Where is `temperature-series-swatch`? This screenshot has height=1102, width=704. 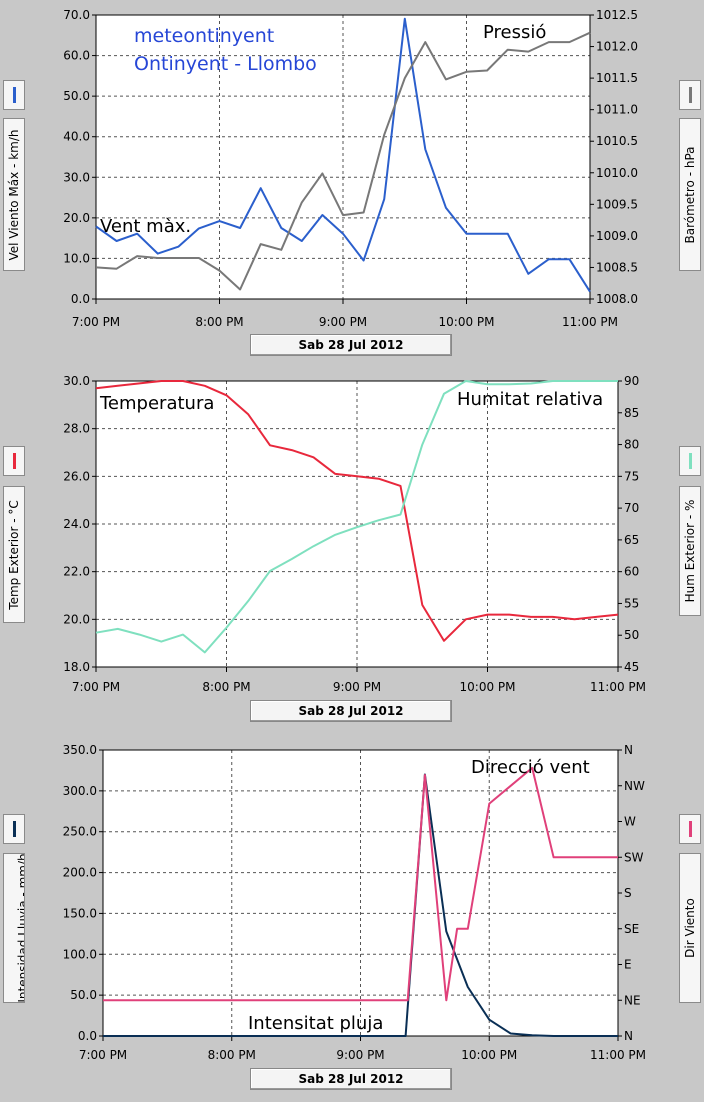 temperature-series-swatch is located at coordinates (14, 461).